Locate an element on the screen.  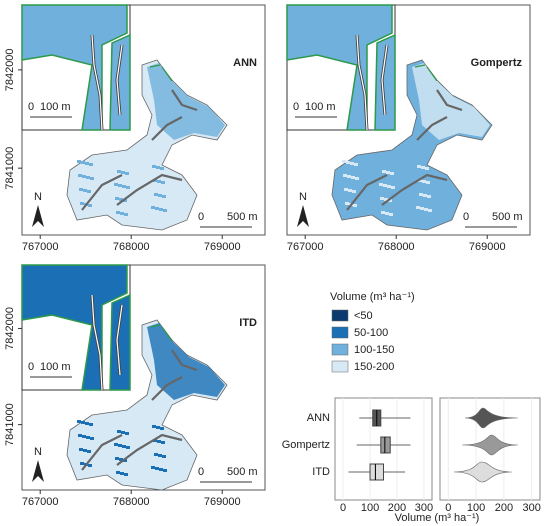
scale-label: 500 m is located at coordinates (507, 217).